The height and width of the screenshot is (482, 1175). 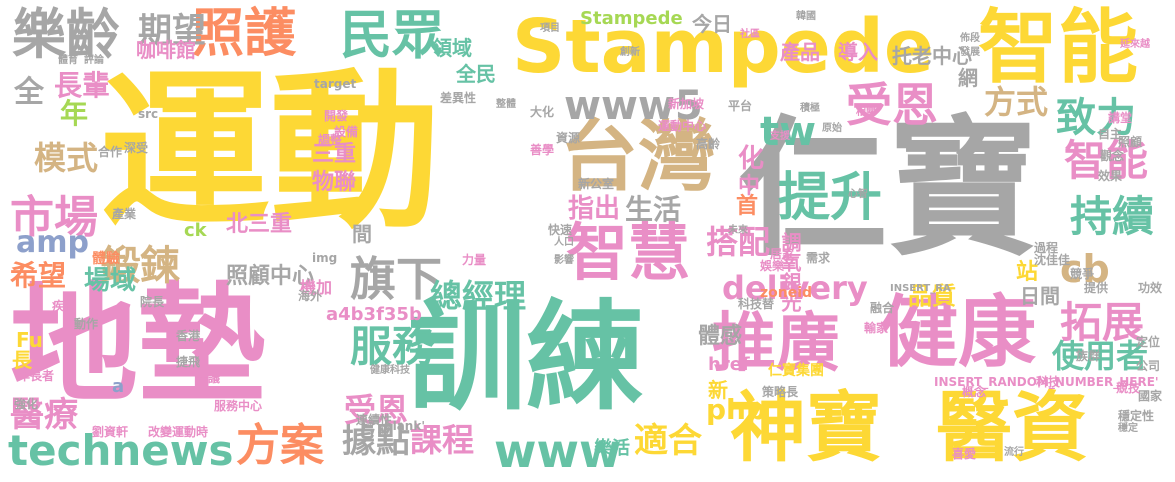 What do you see at coordinates (396, 279) in the screenshot?
I see `word-qixia: 旗下` at bounding box center [396, 279].